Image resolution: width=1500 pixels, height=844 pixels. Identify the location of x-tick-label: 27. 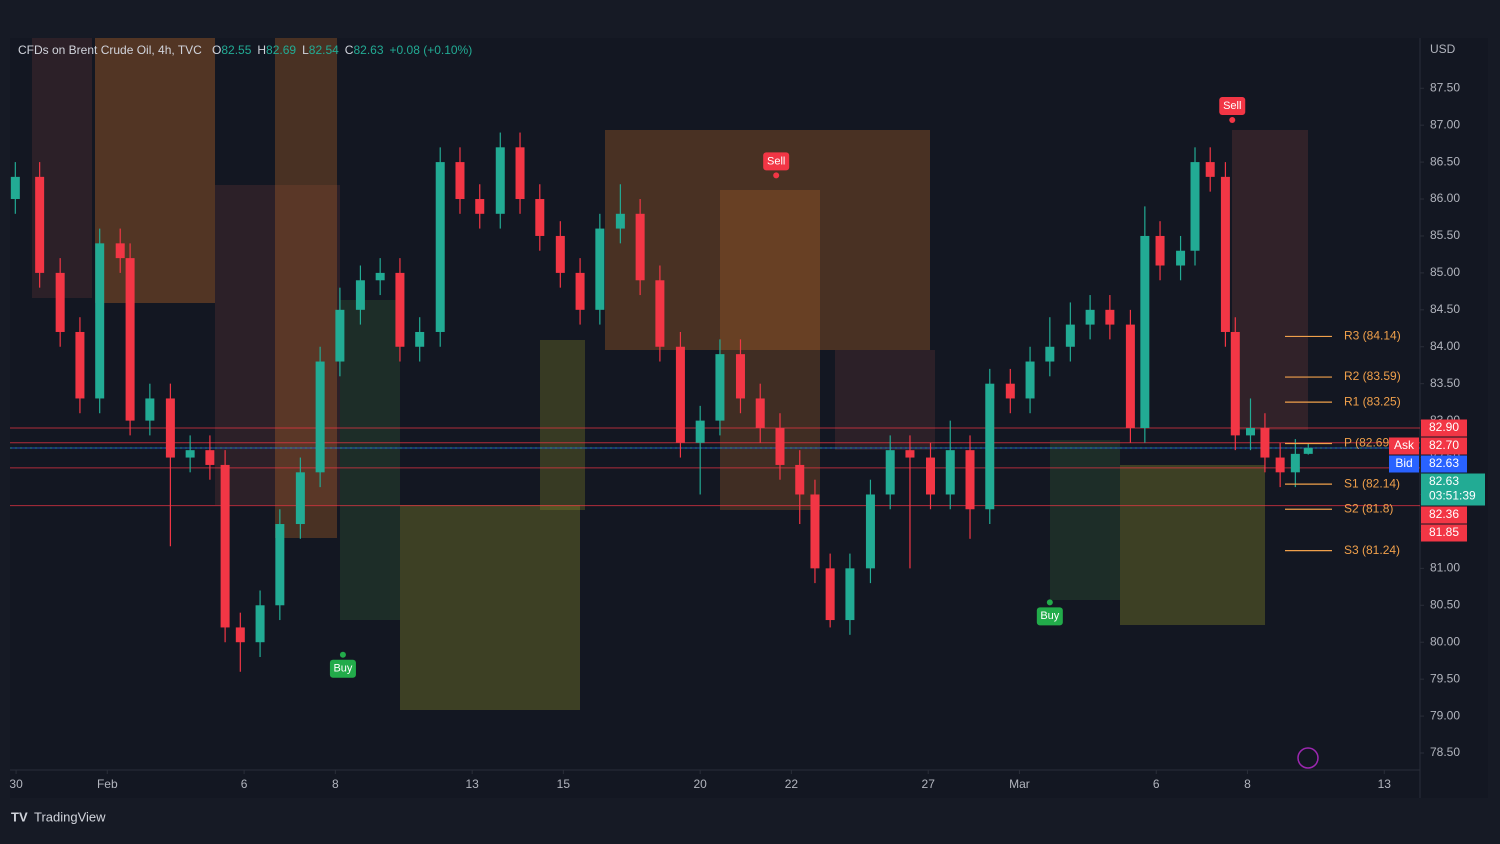
(929, 784).